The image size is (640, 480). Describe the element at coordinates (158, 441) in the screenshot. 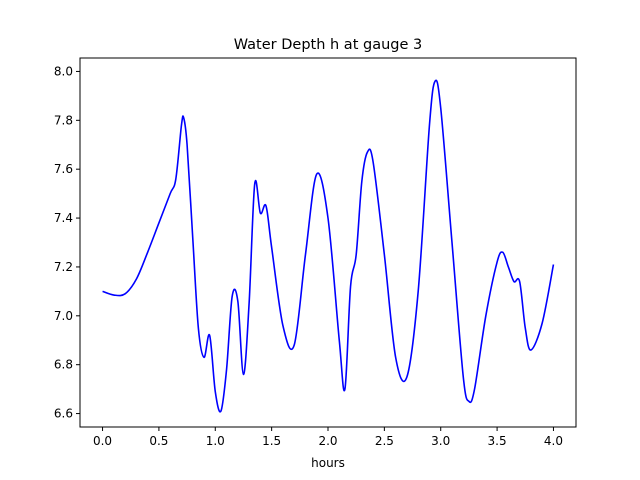

I see `x-tick-label: 0.5` at that location.